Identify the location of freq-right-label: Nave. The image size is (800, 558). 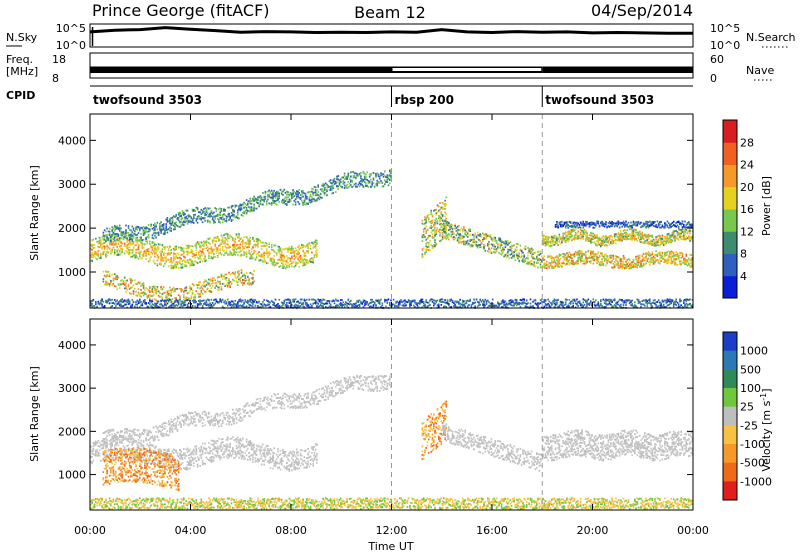
(760, 70).